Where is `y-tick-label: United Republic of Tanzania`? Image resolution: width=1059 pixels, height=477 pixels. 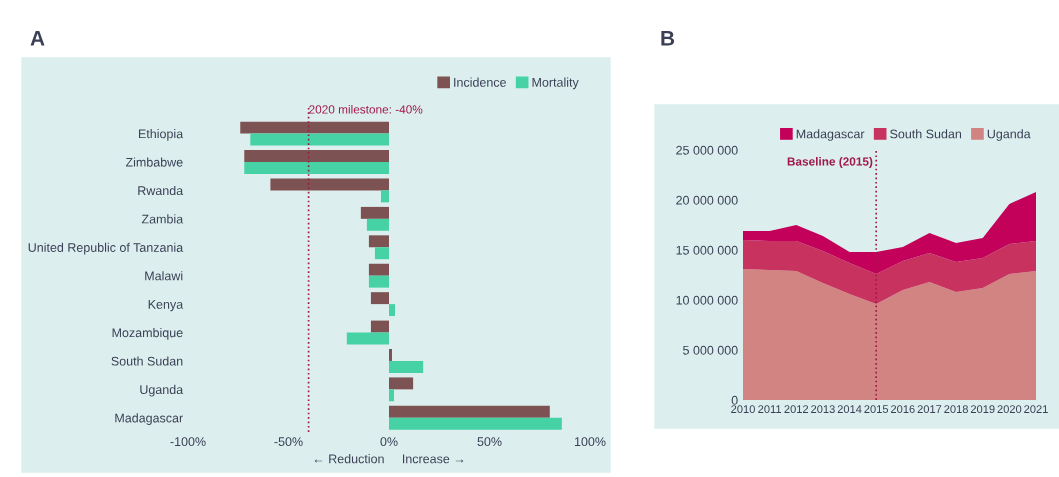
y-tick-label: United Republic of Tanzania is located at coordinates (106, 248).